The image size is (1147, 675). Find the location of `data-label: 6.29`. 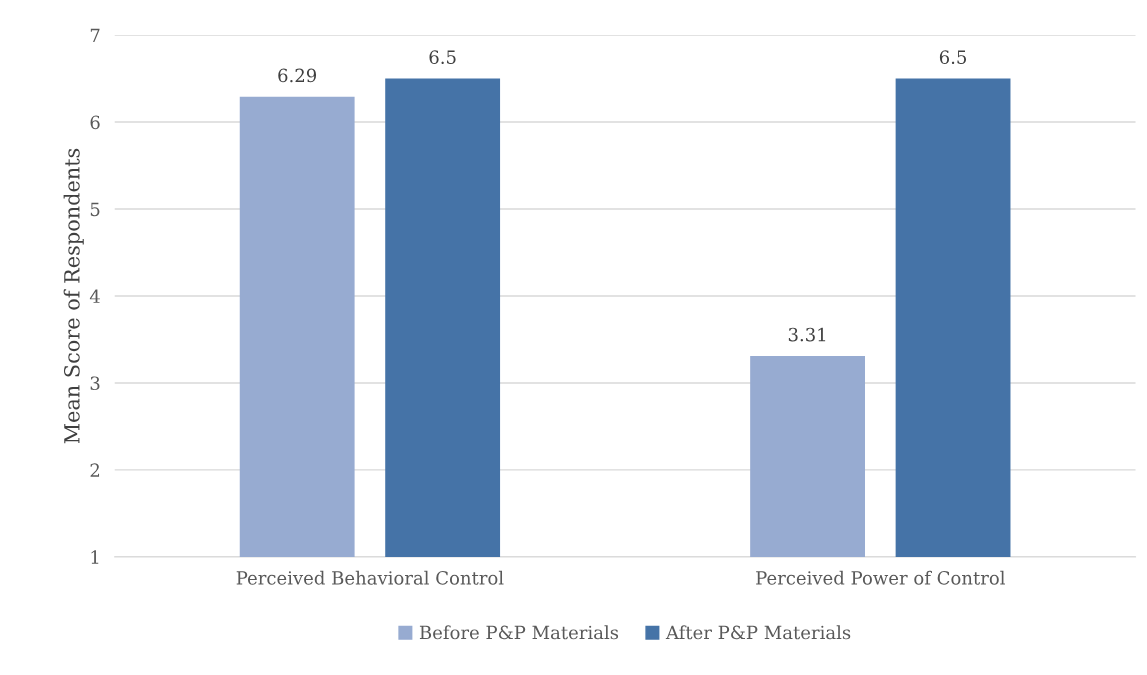

data-label: 6.29 is located at coordinates (297, 75).